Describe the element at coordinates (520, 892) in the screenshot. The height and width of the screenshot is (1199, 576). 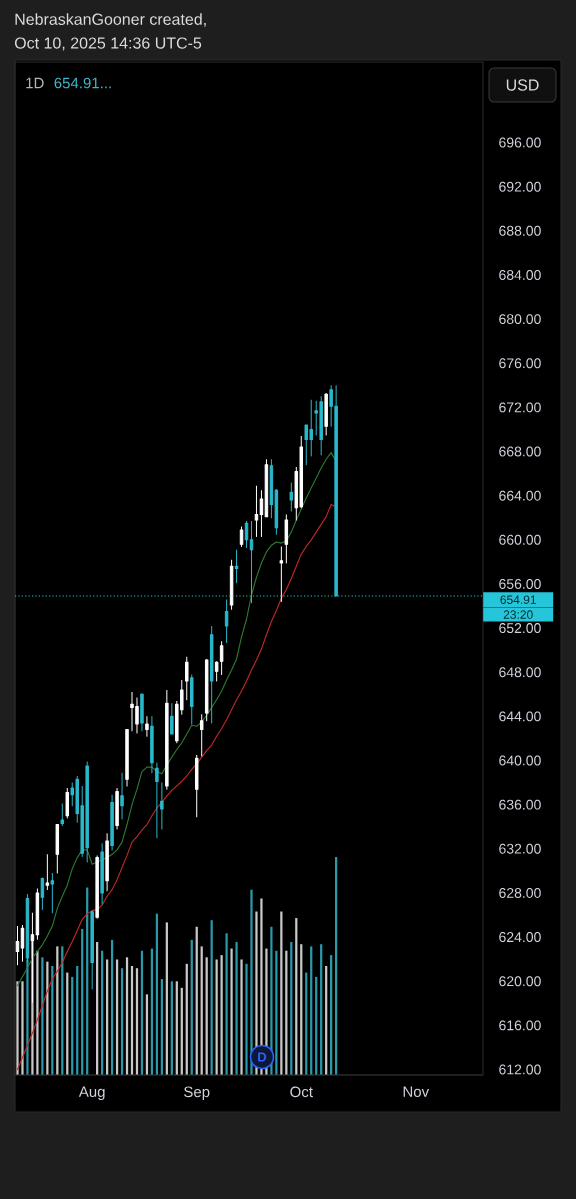
I see `y-tick-label: 628.00` at that location.